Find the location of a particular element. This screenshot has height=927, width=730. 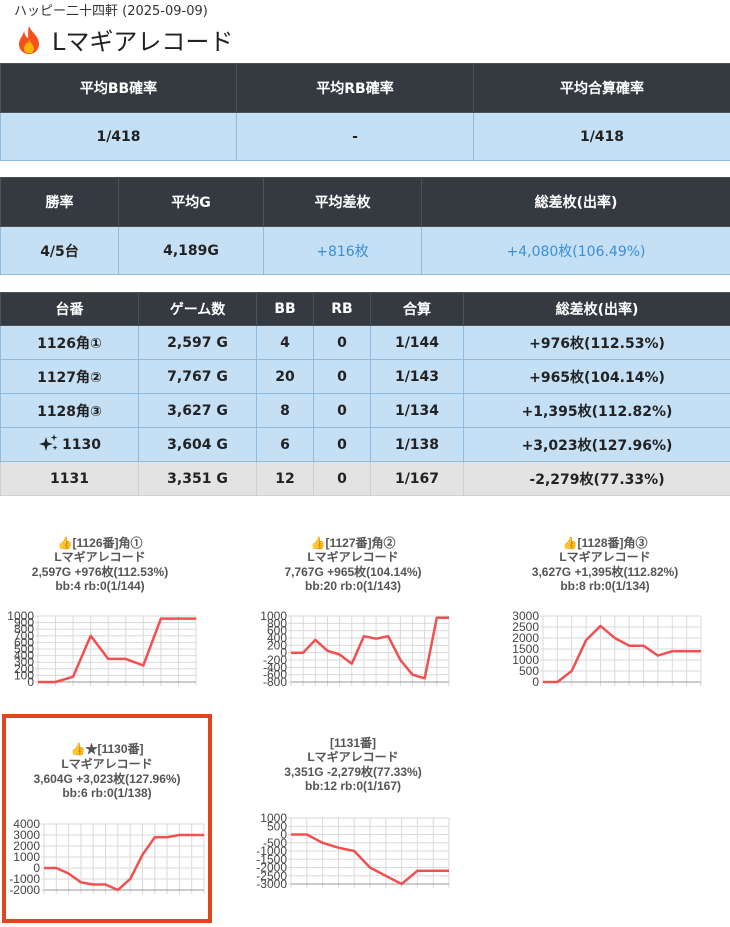

machine-no-cell: 1130 is located at coordinates (69, 444).